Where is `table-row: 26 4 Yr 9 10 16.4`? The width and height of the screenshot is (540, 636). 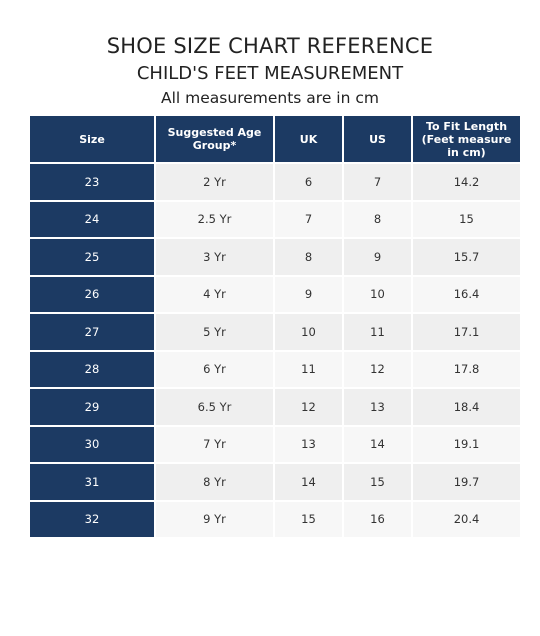
table-row: 26 4 Yr 9 10 16.4 is located at coordinates (275, 294).